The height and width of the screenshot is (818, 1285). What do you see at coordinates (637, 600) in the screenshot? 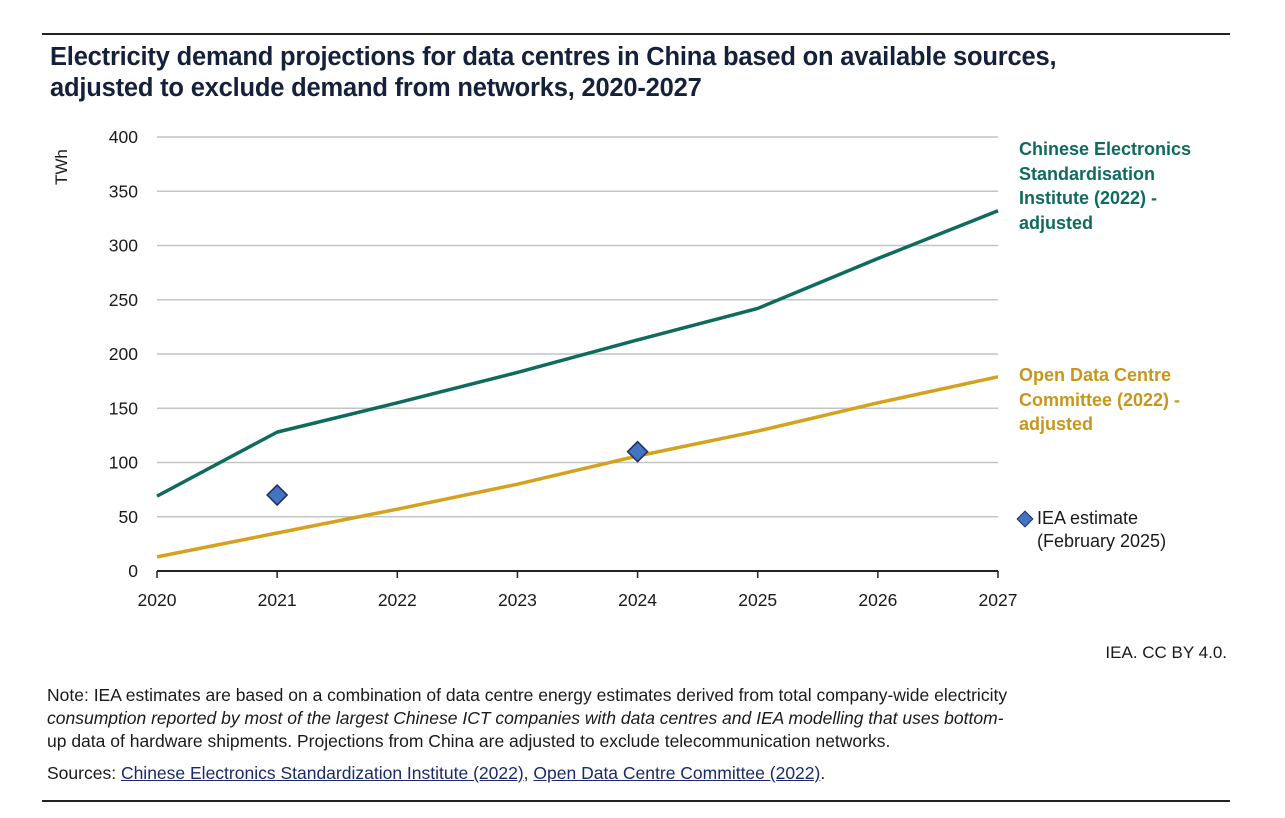
I see `x-tick-label: 2024` at bounding box center [637, 600].